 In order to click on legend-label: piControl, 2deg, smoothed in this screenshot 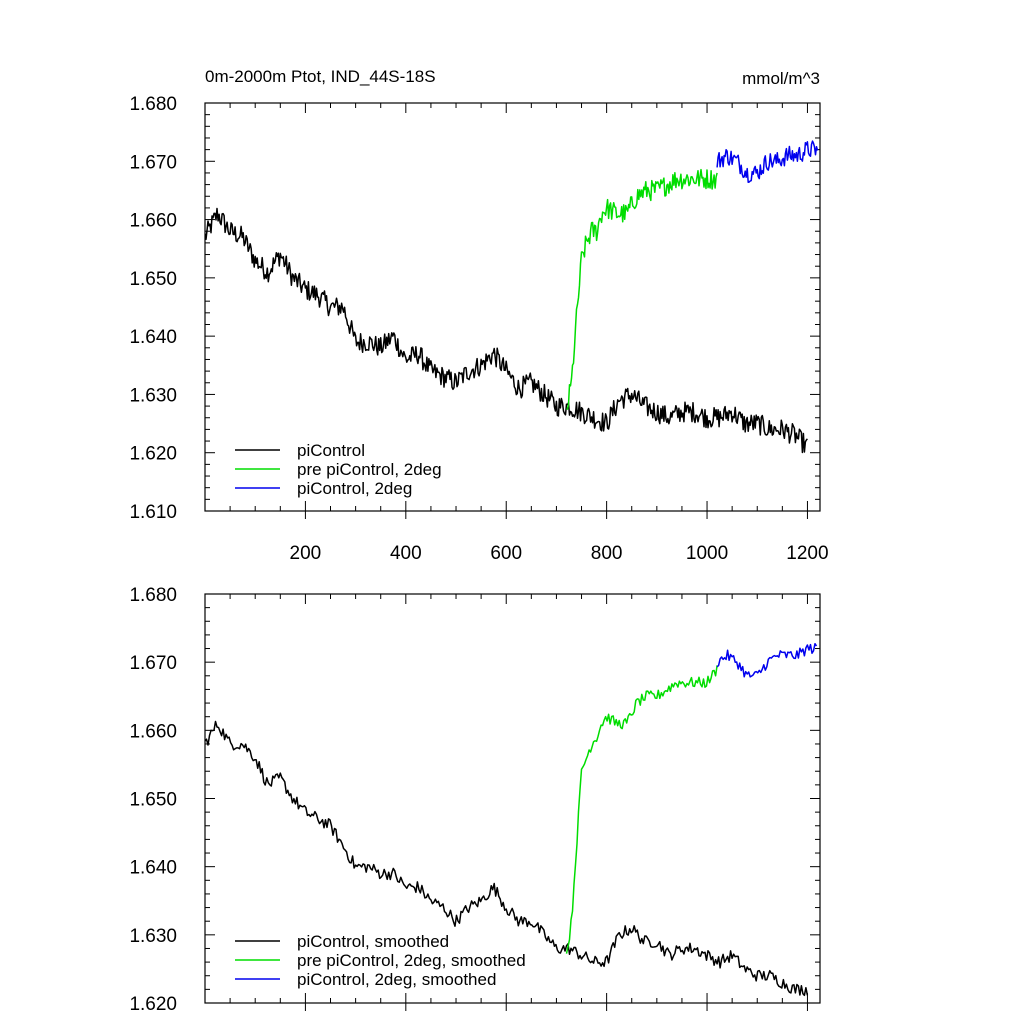, I will do `click(396, 979)`.